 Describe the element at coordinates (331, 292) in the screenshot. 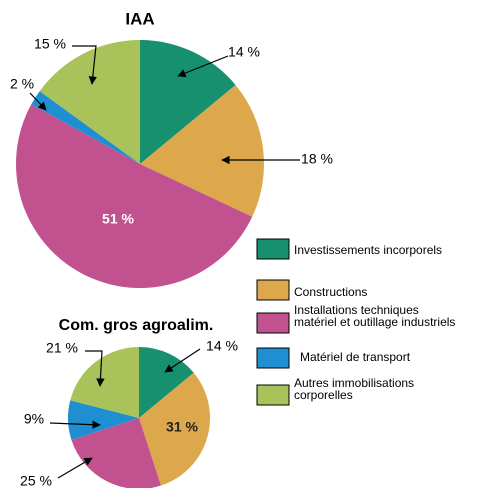

I see `legend-label: Constructions` at that location.